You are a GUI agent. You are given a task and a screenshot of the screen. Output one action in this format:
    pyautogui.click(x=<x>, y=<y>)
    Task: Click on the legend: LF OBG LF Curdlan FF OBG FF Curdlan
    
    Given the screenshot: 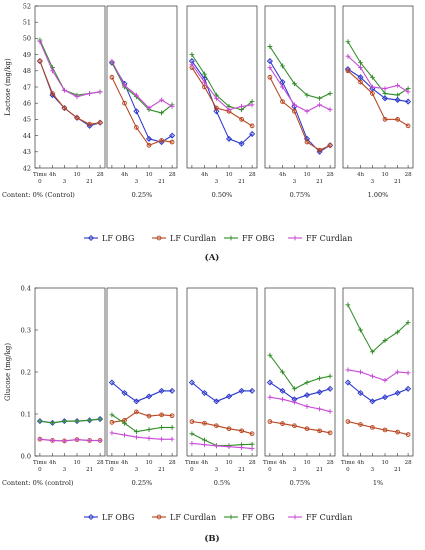 What is the action you would take?
    pyautogui.click(x=218, y=238)
    